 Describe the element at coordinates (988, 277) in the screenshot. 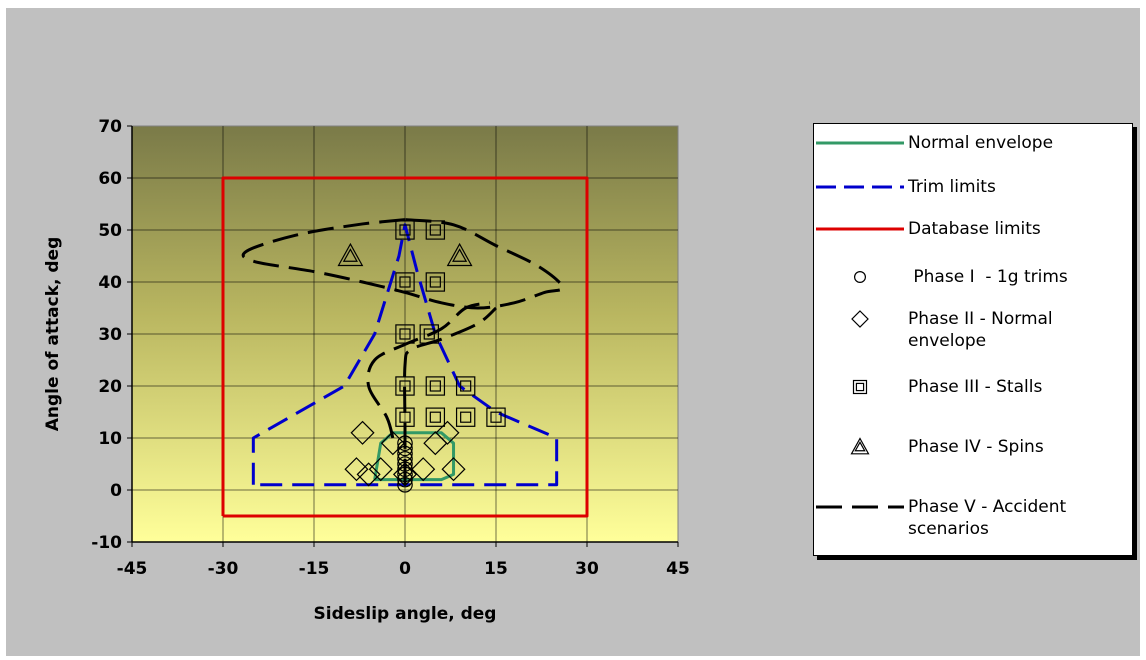

I see `legend-label: Phase I - 1g trims` at that location.